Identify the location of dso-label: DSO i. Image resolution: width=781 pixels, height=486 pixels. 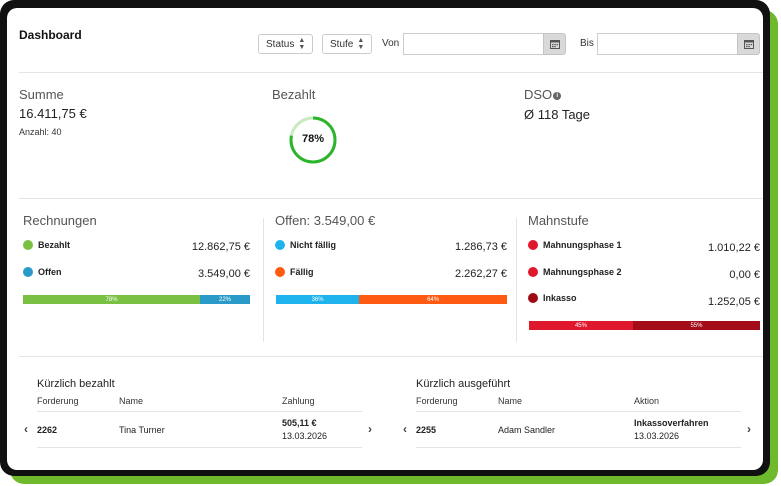
(543, 94).